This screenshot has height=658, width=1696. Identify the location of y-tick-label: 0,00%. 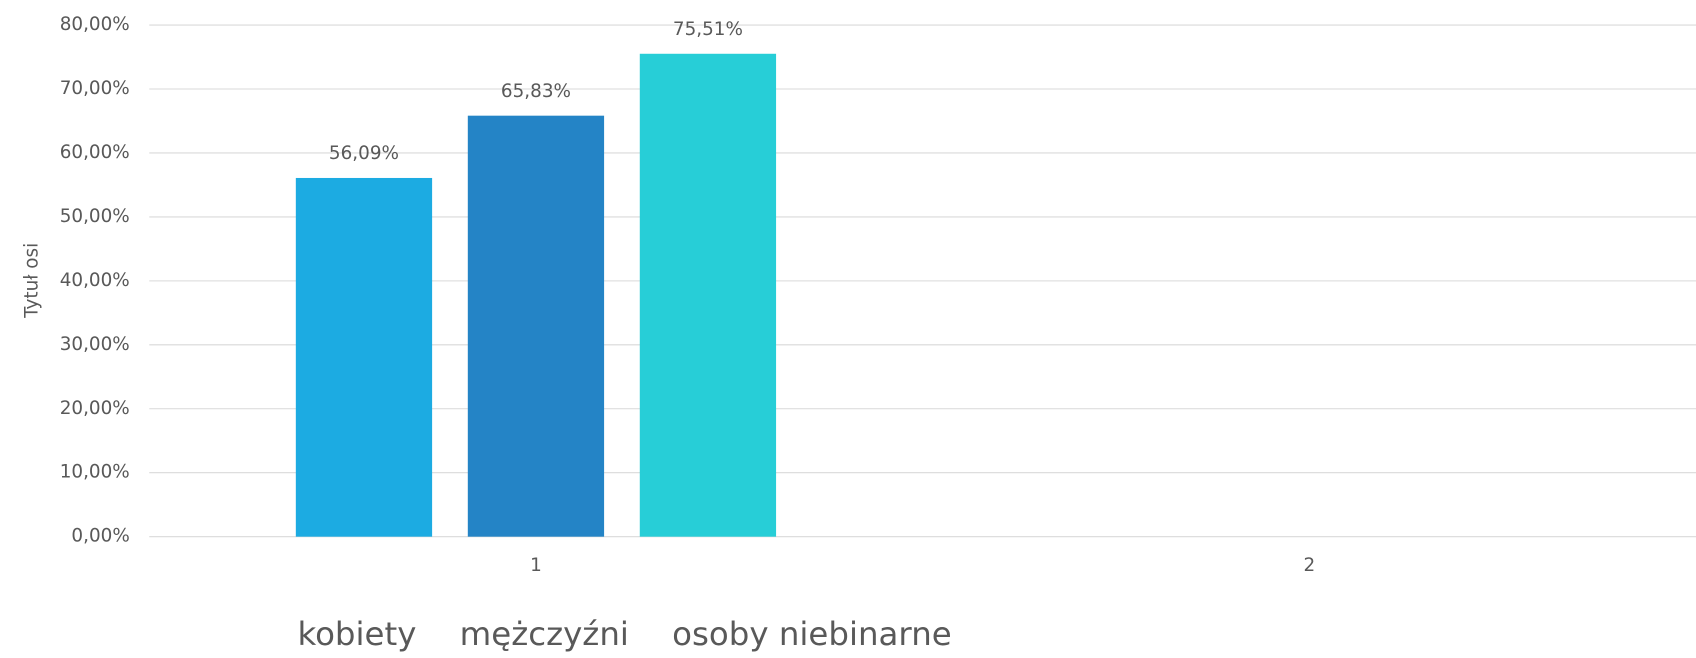
(100, 536).